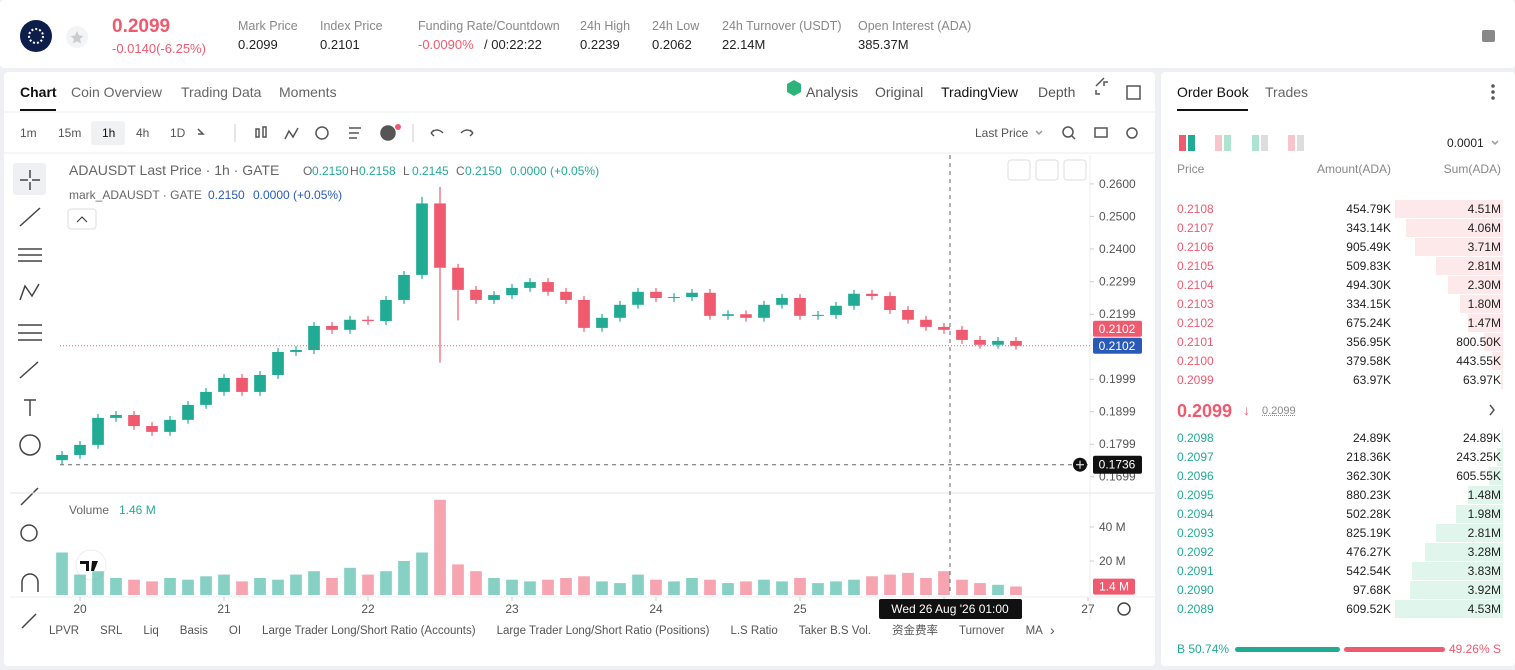 This screenshot has width=1515, height=670. Describe the element at coordinates (1195, 552) in the screenshot. I see `ob-price: 0.2092` at that location.